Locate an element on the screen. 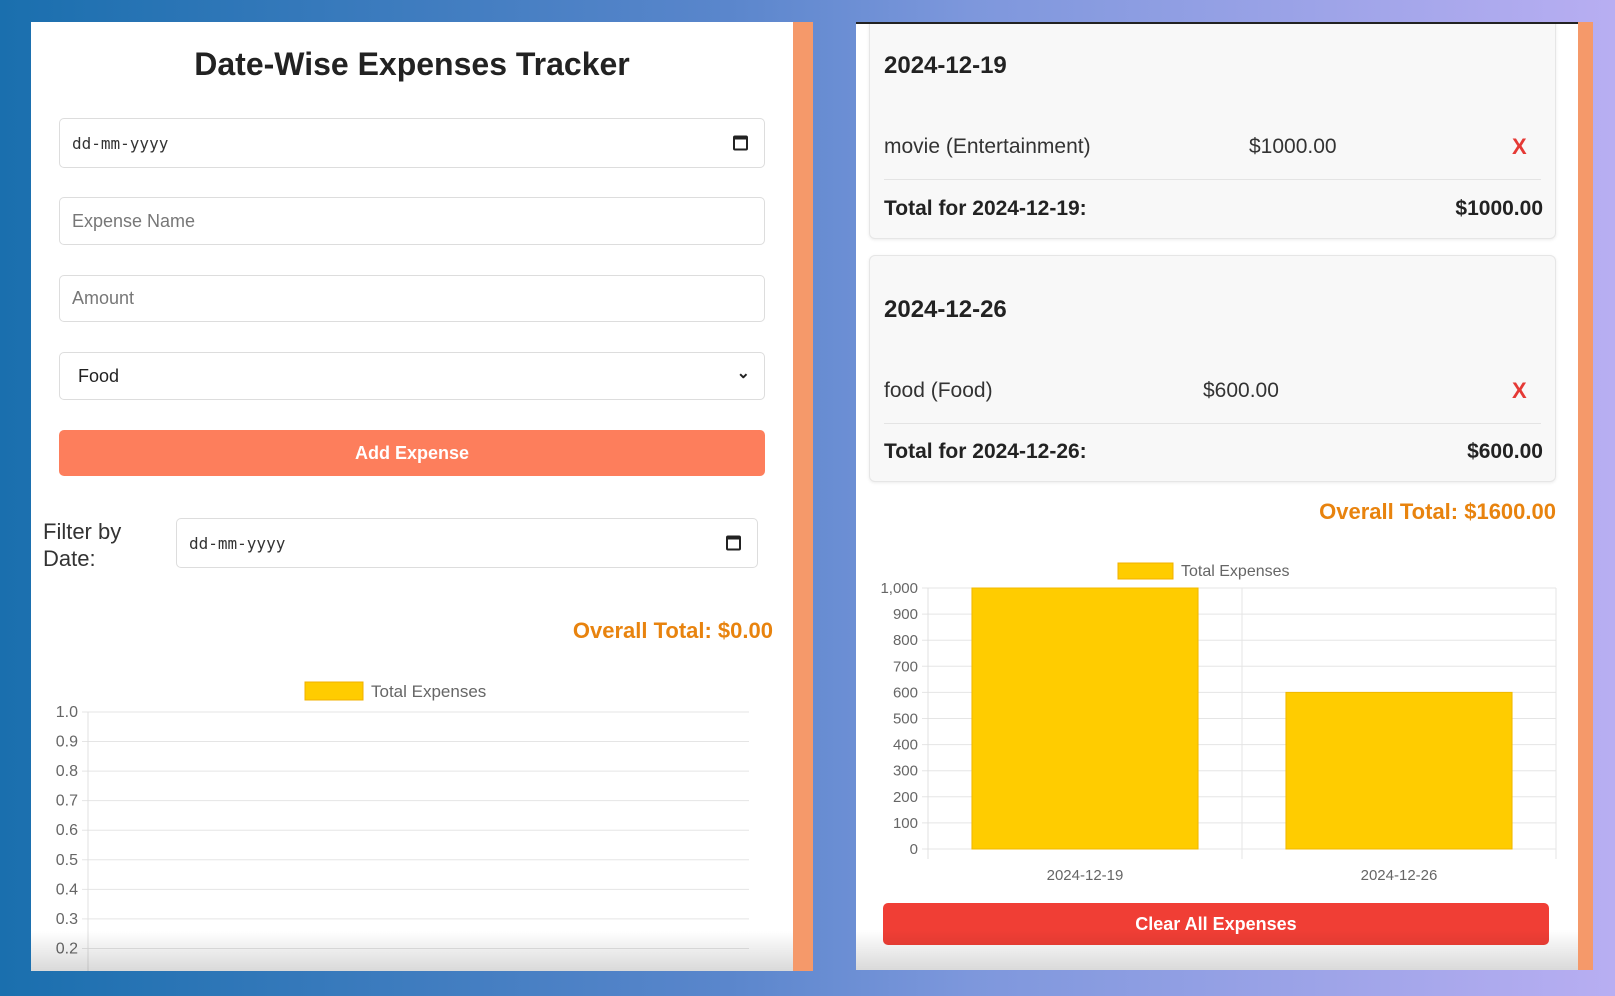  filter-date-input: dd-mm-yyyy is located at coordinates (467, 543).